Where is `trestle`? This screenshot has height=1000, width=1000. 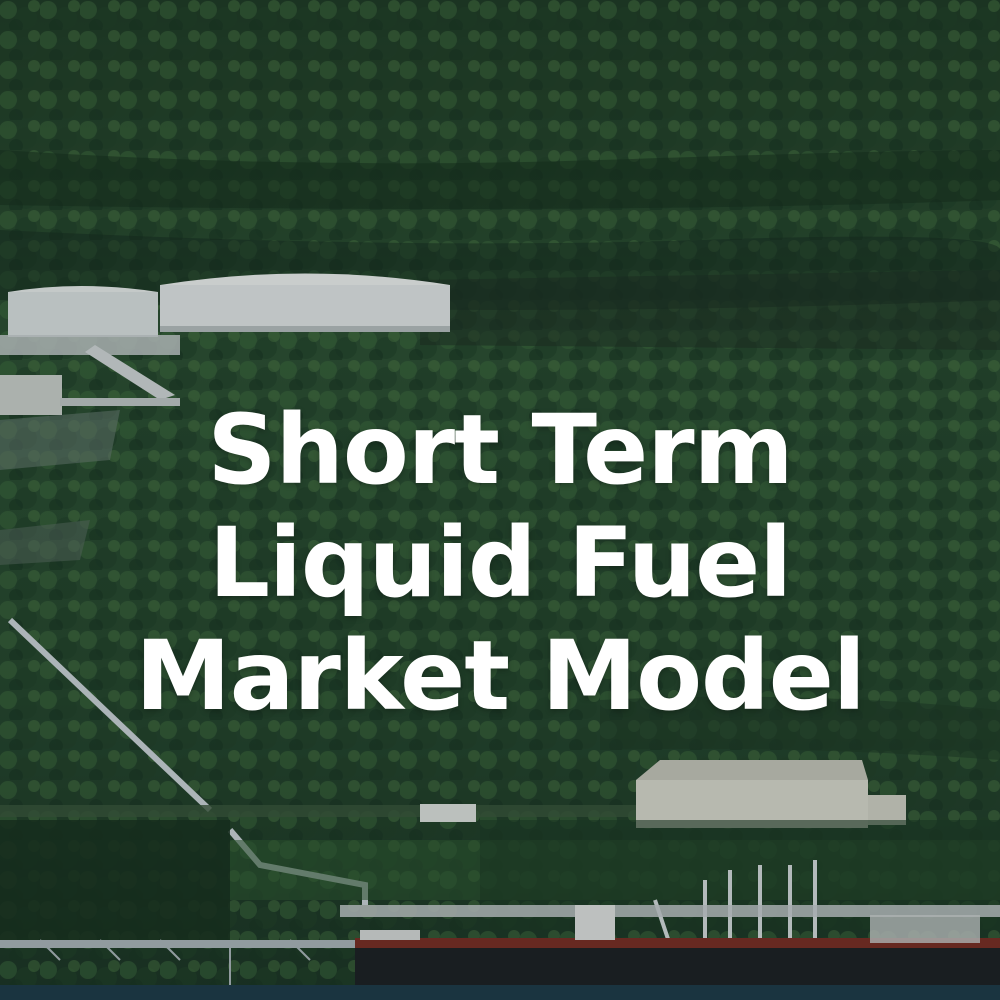
trestle is located at coordinates (180, 944).